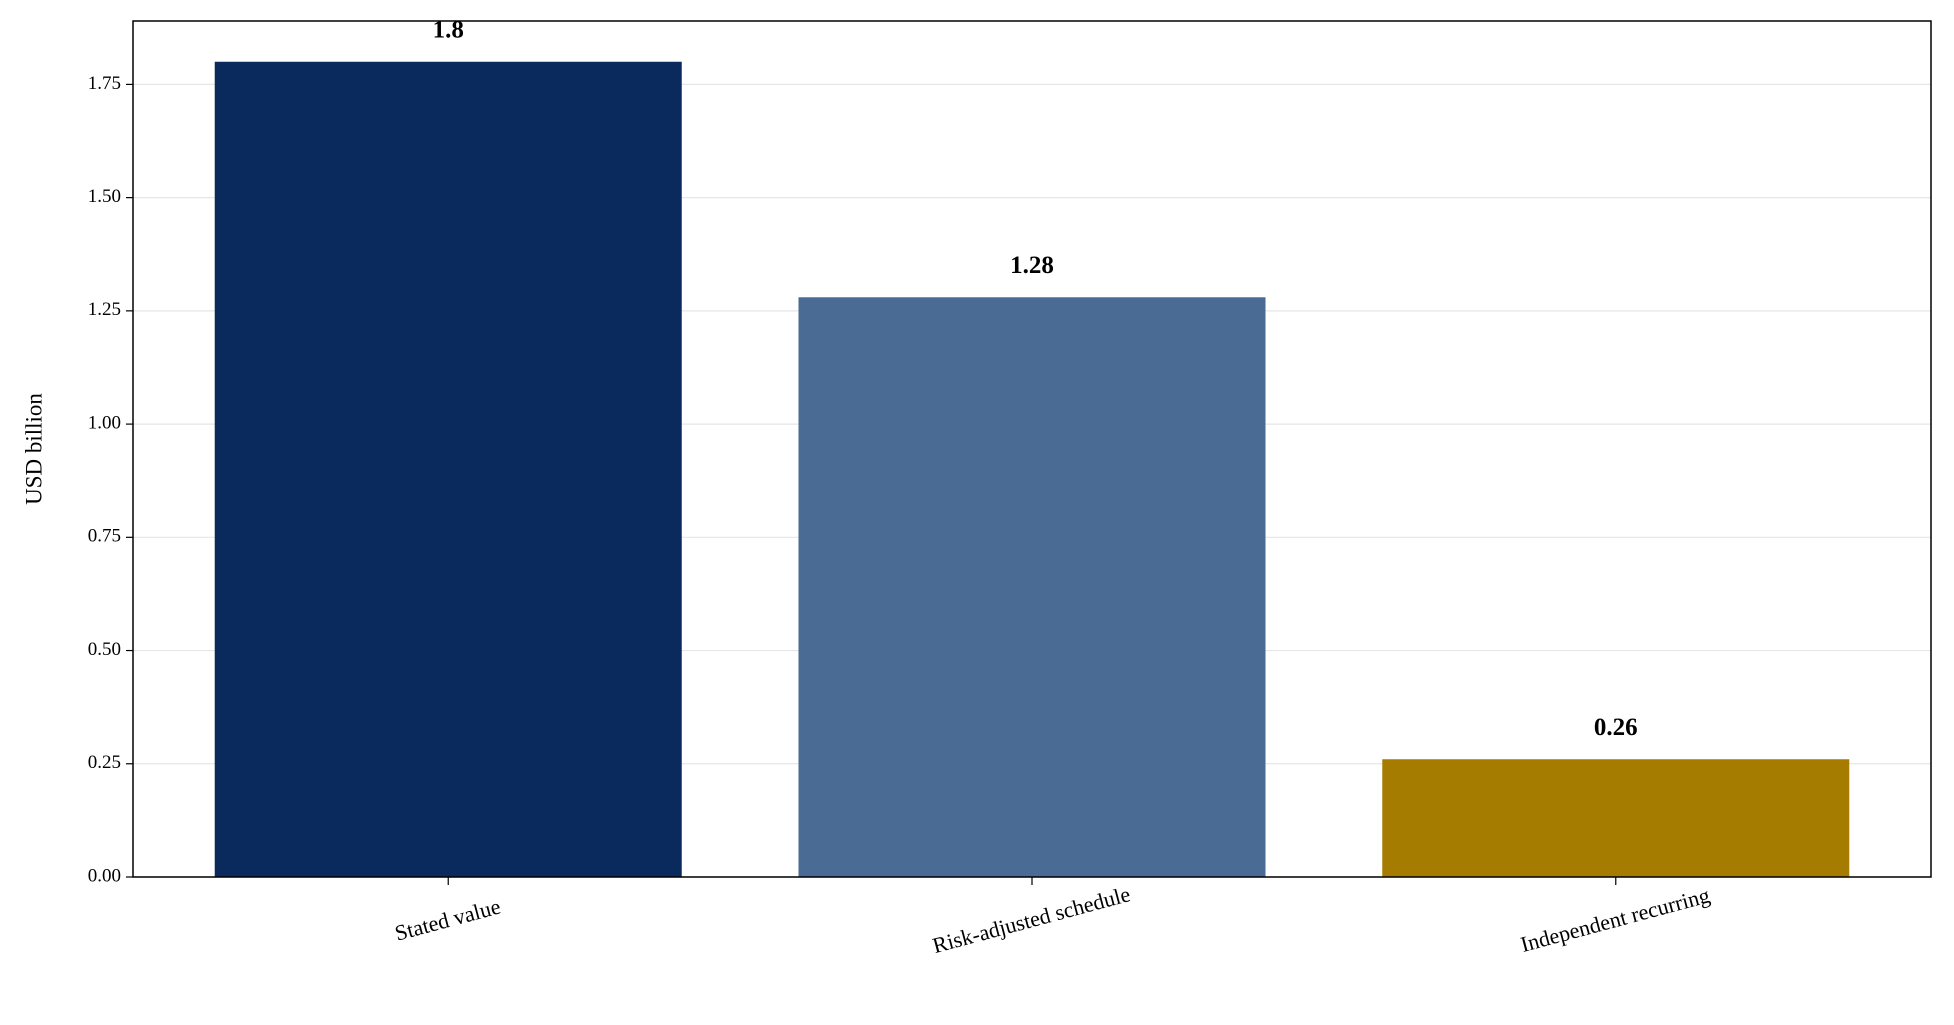  Describe the element at coordinates (104, 762) in the screenshot. I see `y-tick-label: 0.25` at that location.